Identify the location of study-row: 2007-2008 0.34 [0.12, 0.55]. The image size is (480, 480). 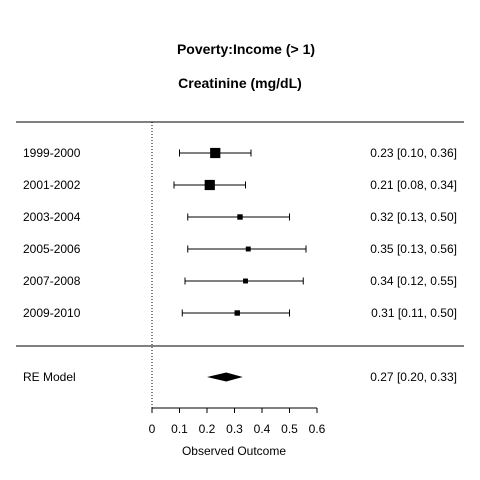
(240, 281).